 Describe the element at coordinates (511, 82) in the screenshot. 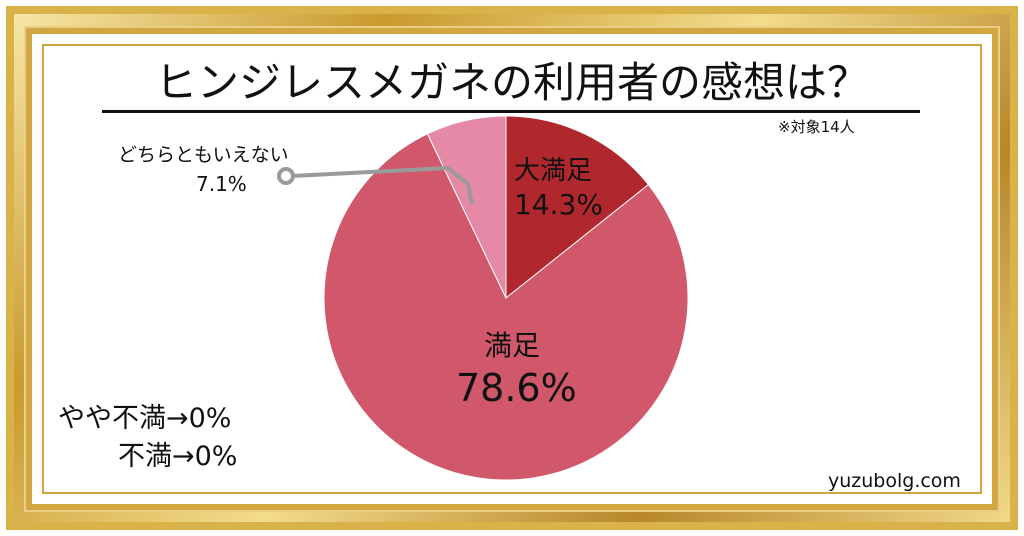

I see `chart-title: ヒンジレスメガネの利用者の感想は？` at that location.